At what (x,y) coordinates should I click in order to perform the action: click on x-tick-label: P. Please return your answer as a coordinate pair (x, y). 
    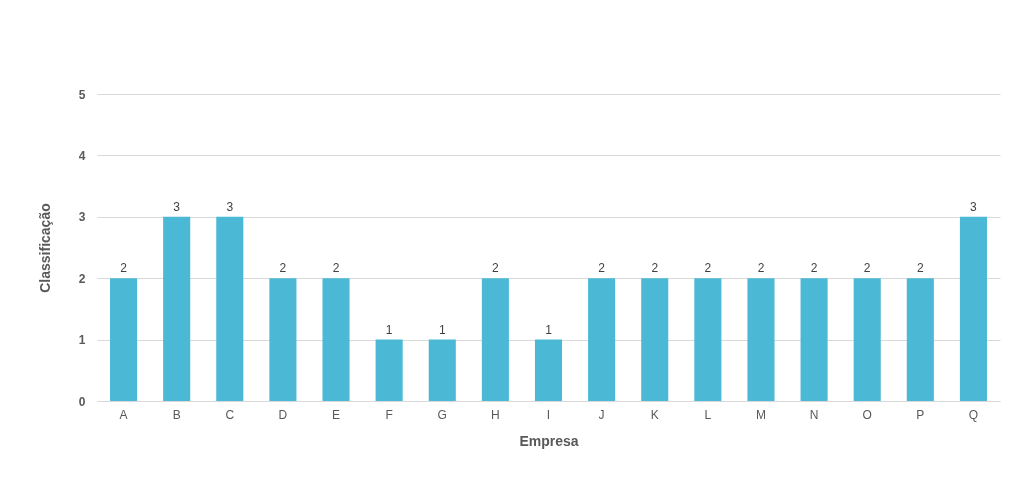
    Looking at the image, I should click on (920, 414).